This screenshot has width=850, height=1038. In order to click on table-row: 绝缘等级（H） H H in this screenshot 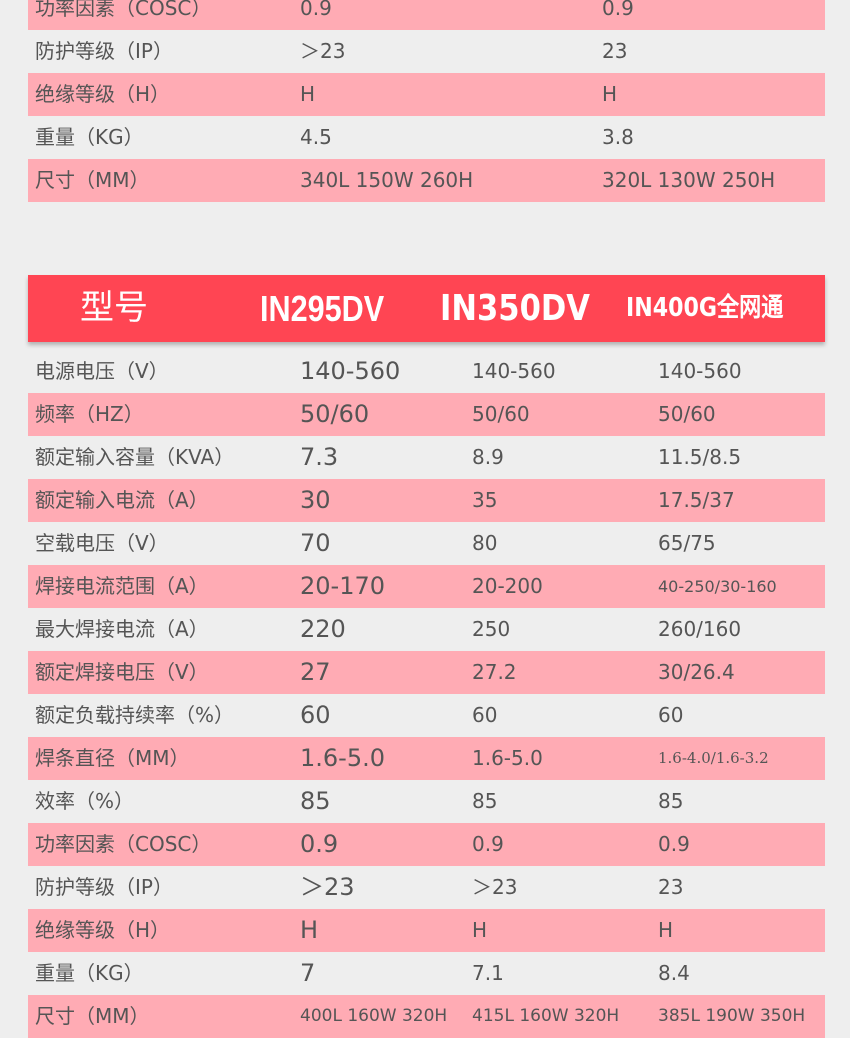, I will do `click(426, 94)`.